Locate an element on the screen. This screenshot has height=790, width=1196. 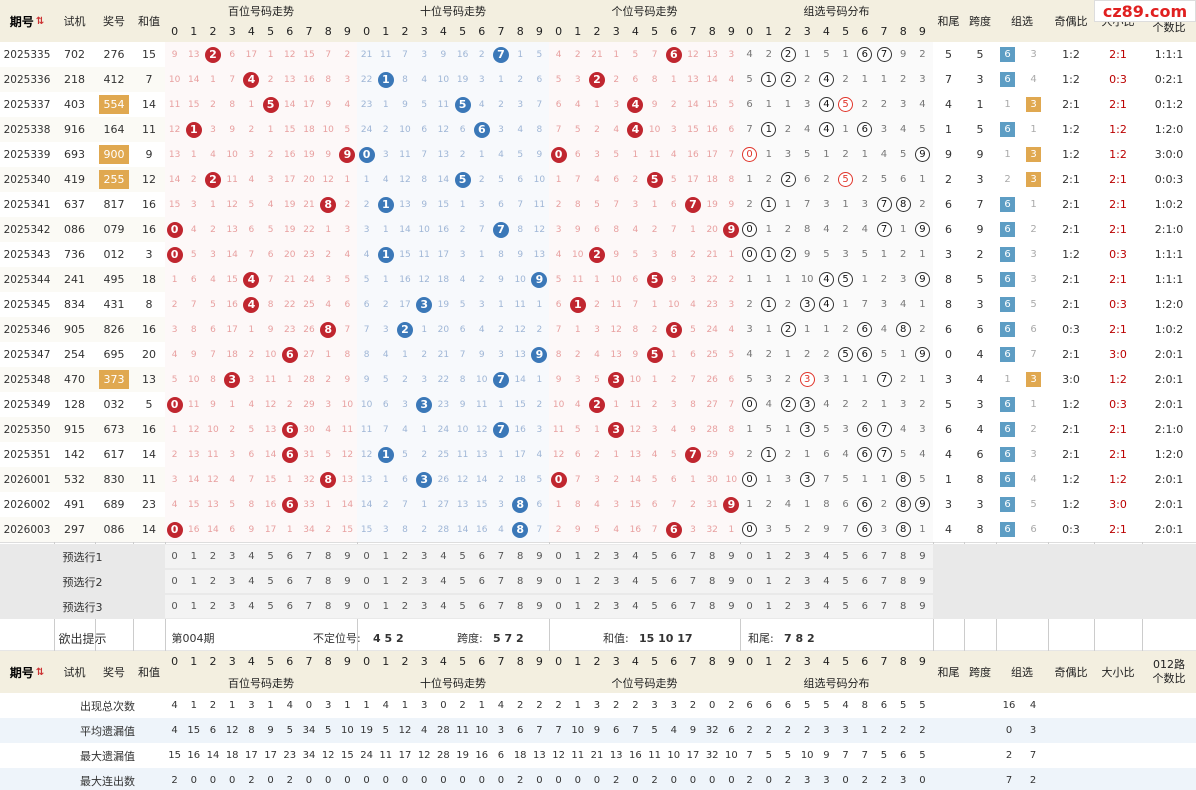
site-logo: cz89.com is located at coordinates (1145, 11).